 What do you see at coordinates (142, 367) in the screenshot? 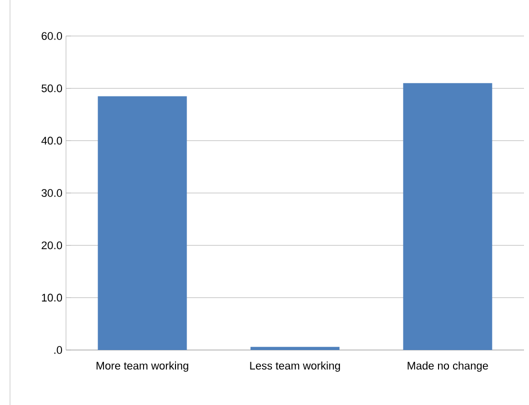
I see `x-tick-label: More team working` at bounding box center [142, 367].